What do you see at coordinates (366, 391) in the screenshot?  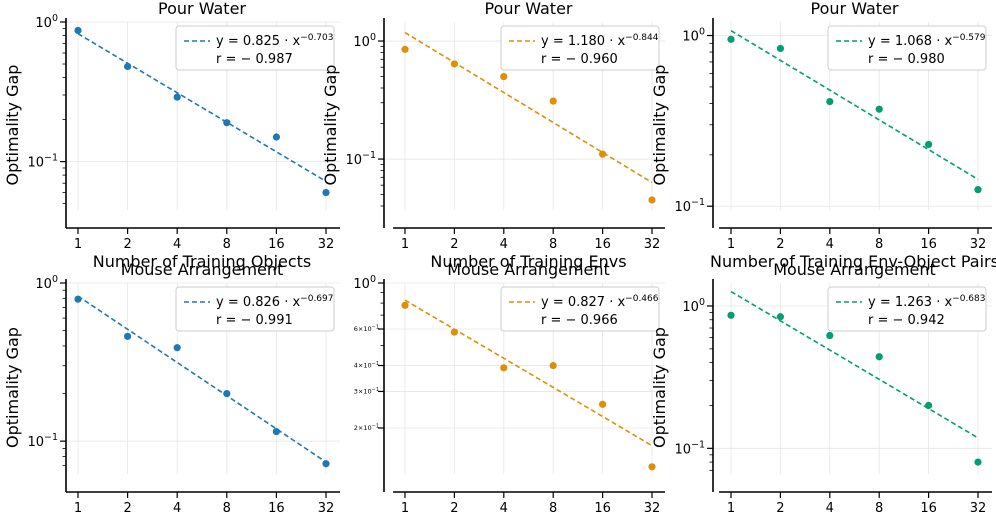 I see `y-tick-label: 3×10⁻¹` at bounding box center [366, 391].